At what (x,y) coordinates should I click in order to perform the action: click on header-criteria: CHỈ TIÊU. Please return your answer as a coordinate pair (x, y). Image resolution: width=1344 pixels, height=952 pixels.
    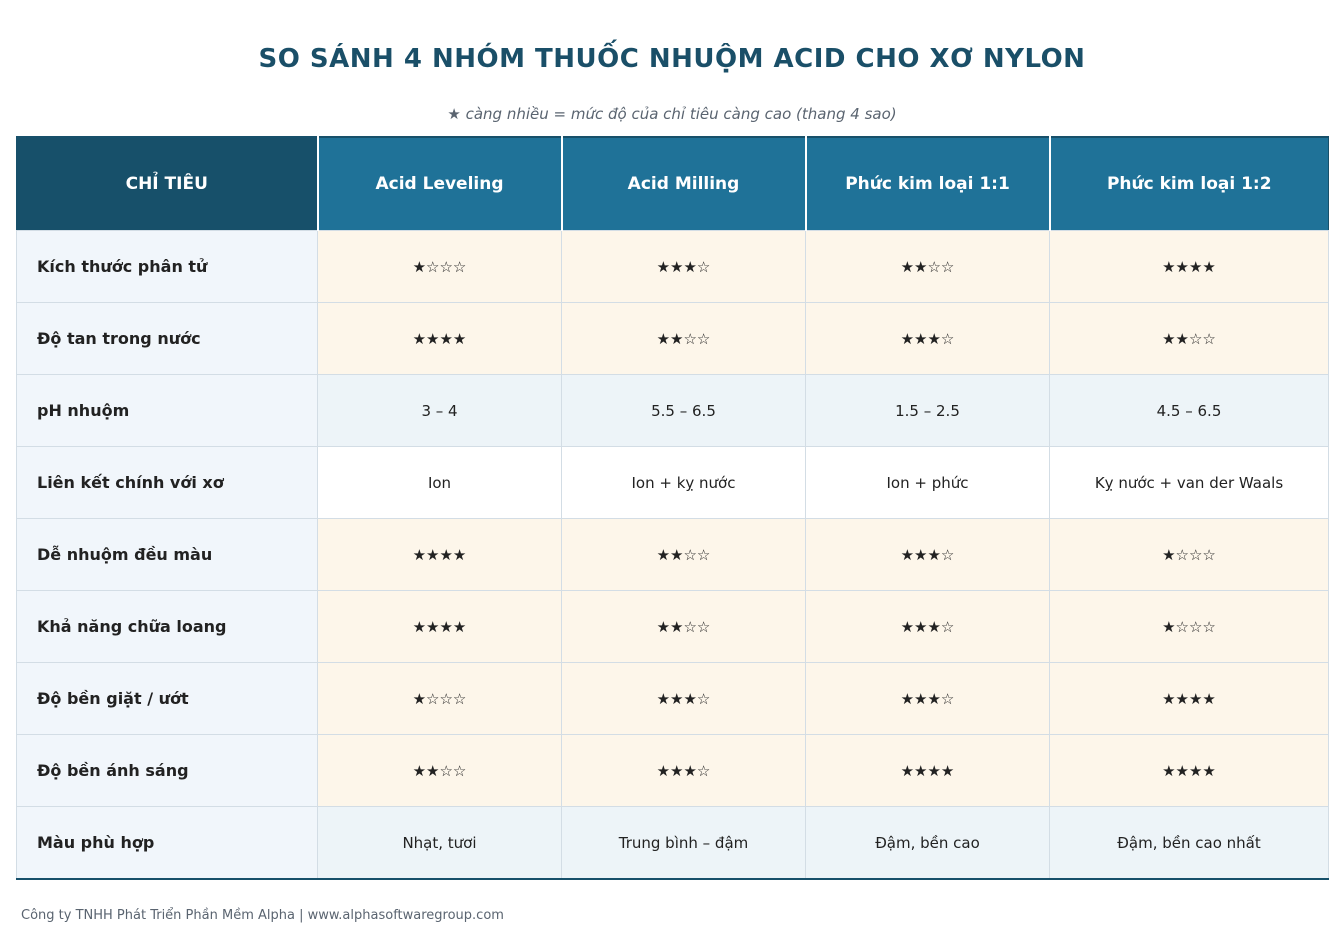
    Looking at the image, I should click on (167, 184).